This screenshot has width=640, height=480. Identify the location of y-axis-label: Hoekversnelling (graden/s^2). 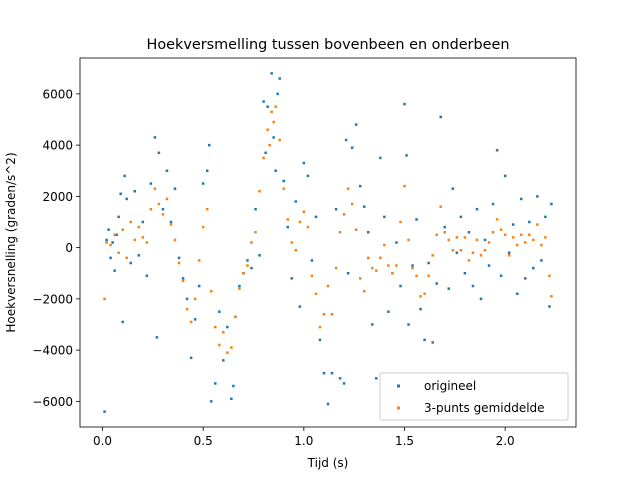
(11, 242).